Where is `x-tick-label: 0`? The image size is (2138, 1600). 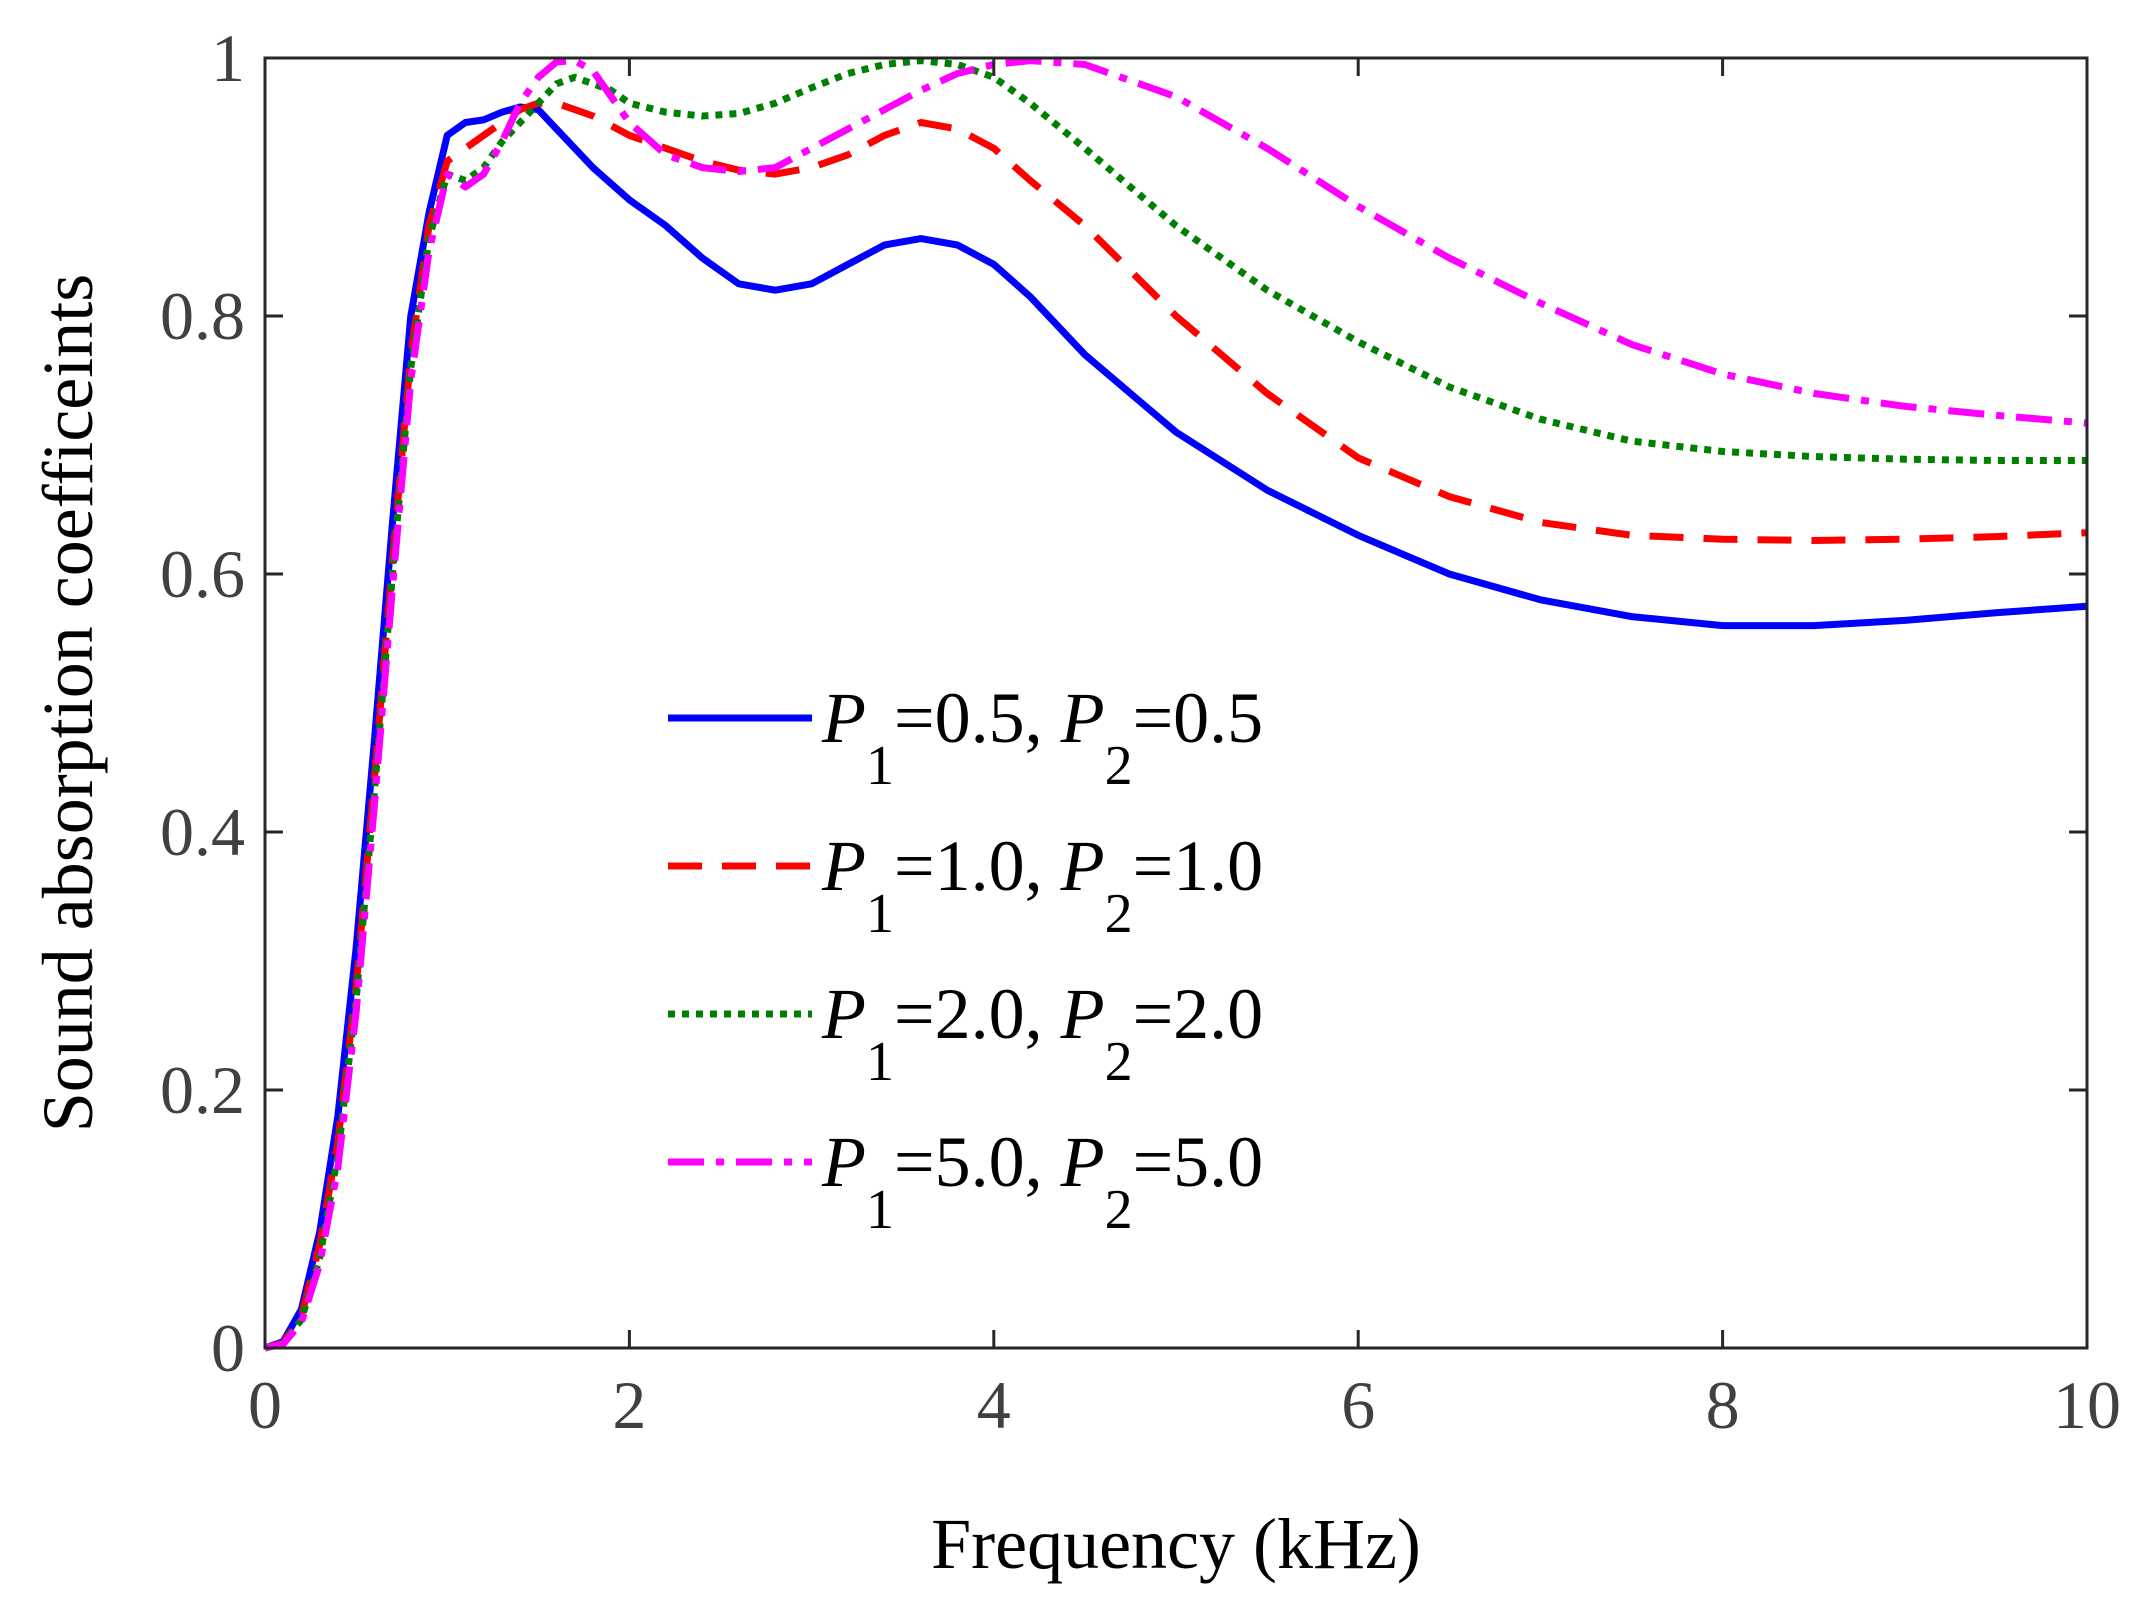 x-tick-label: 0 is located at coordinates (265, 1405).